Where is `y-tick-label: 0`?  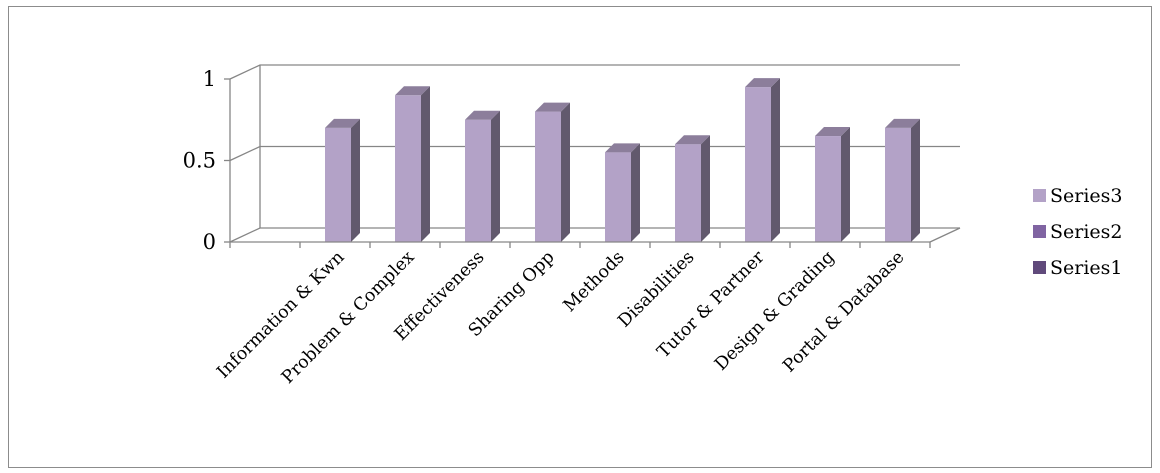 y-tick-label: 0 is located at coordinates (209, 242).